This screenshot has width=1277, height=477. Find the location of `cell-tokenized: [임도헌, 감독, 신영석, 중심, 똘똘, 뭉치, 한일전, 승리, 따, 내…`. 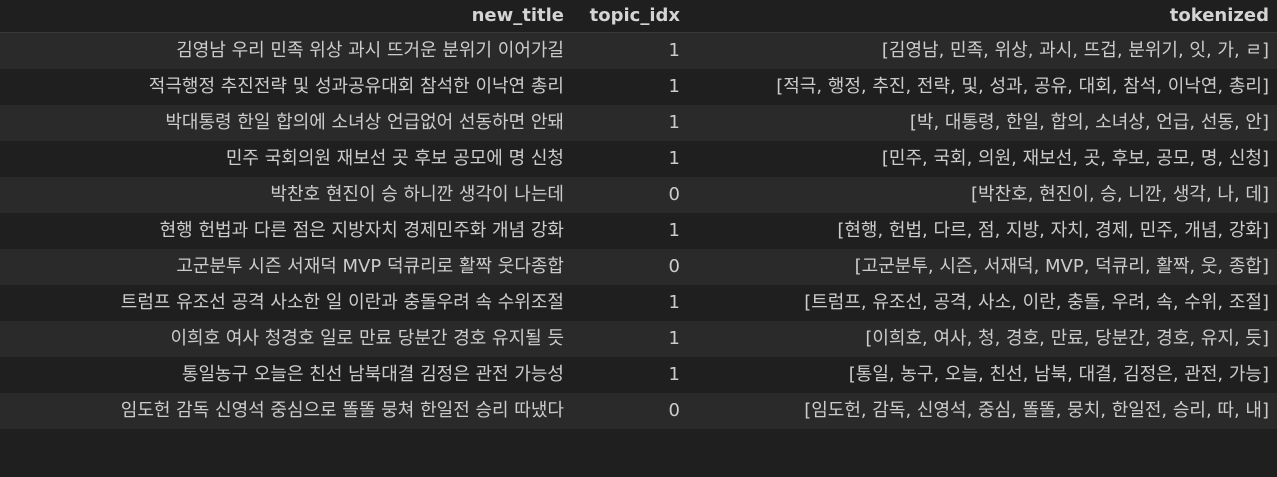

cell-tokenized: [임도헌, 감독, 신영석, 중심, 똘똘, 뭉치, 한일전, 승리, 따, 내… is located at coordinates (982, 411).